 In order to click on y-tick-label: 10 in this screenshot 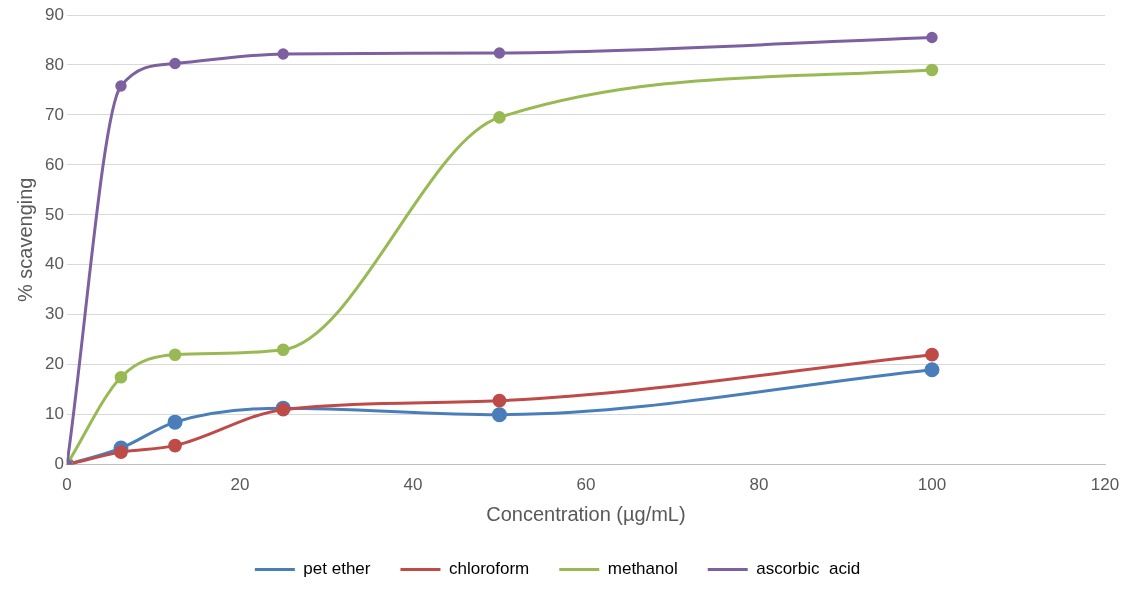, I will do `click(54, 414)`.